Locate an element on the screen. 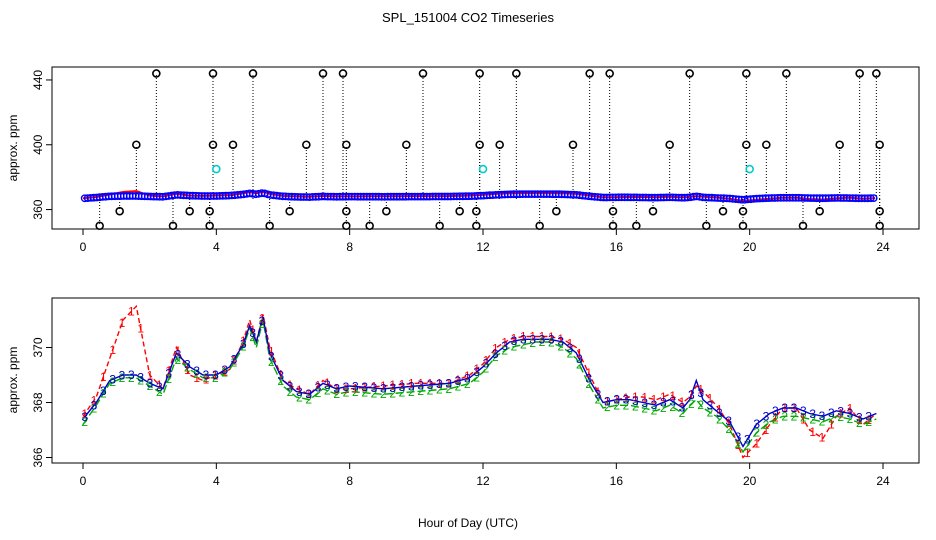 The width and height of the screenshot is (936, 540). top-x-tick-label: 20 is located at coordinates (750, 247).